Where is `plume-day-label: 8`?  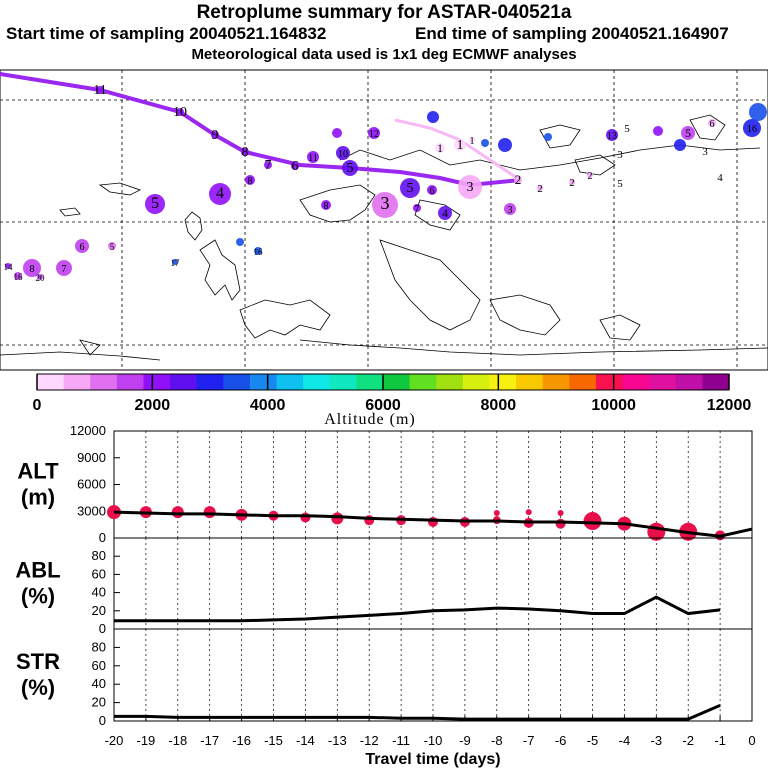 plume-day-label: 8 is located at coordinates (32, 269).